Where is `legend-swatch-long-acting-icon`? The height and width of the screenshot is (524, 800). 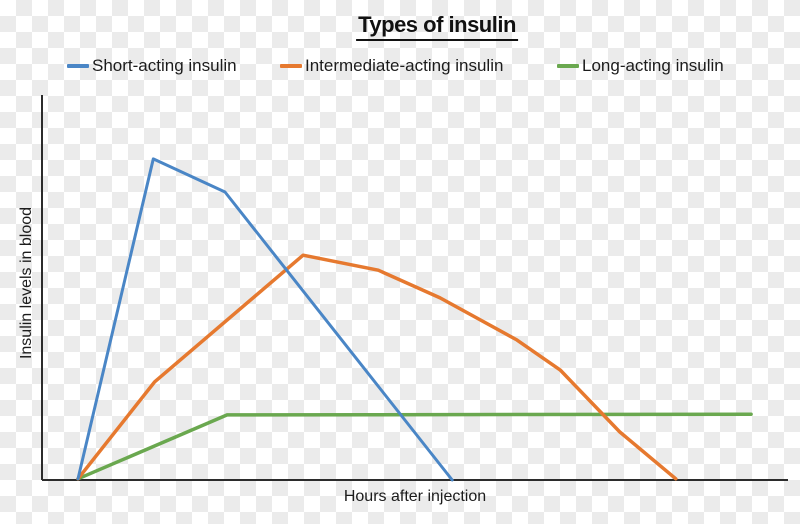
legend-swatch-long-acting-icon is located at coordinates (568, 65).